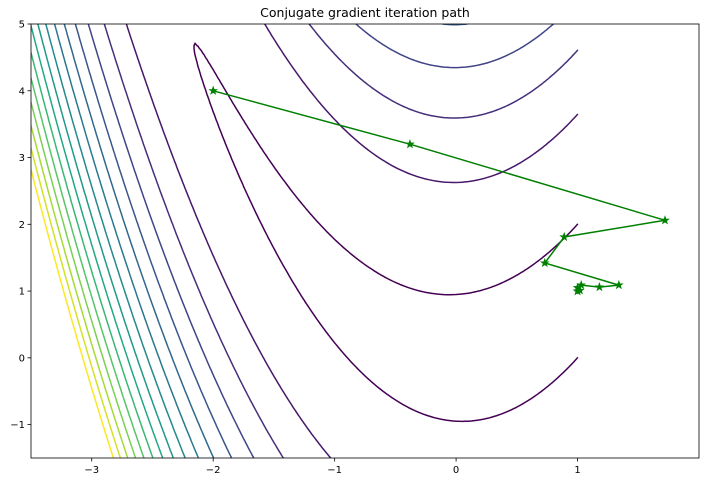 Image resolution: width=705 pixels, height=482 pixels. What do you see at coordinates (365, 12) in the screenshot?
I see `chart-title: Conjugate gradient iteration path` at bounding box center [365, 12].